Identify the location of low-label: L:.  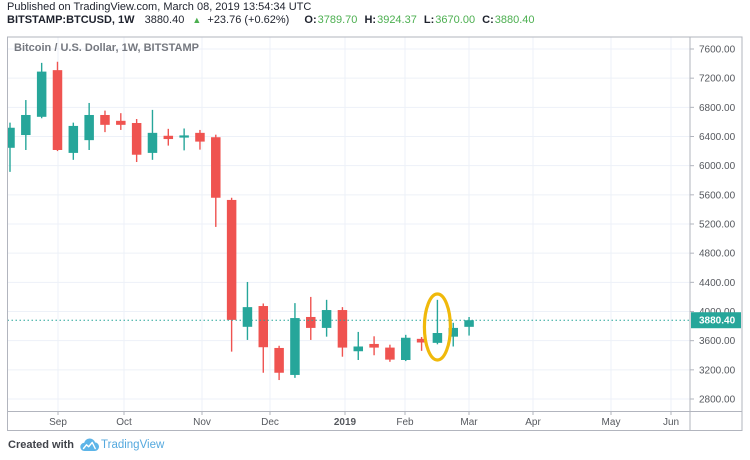
(429, 20).